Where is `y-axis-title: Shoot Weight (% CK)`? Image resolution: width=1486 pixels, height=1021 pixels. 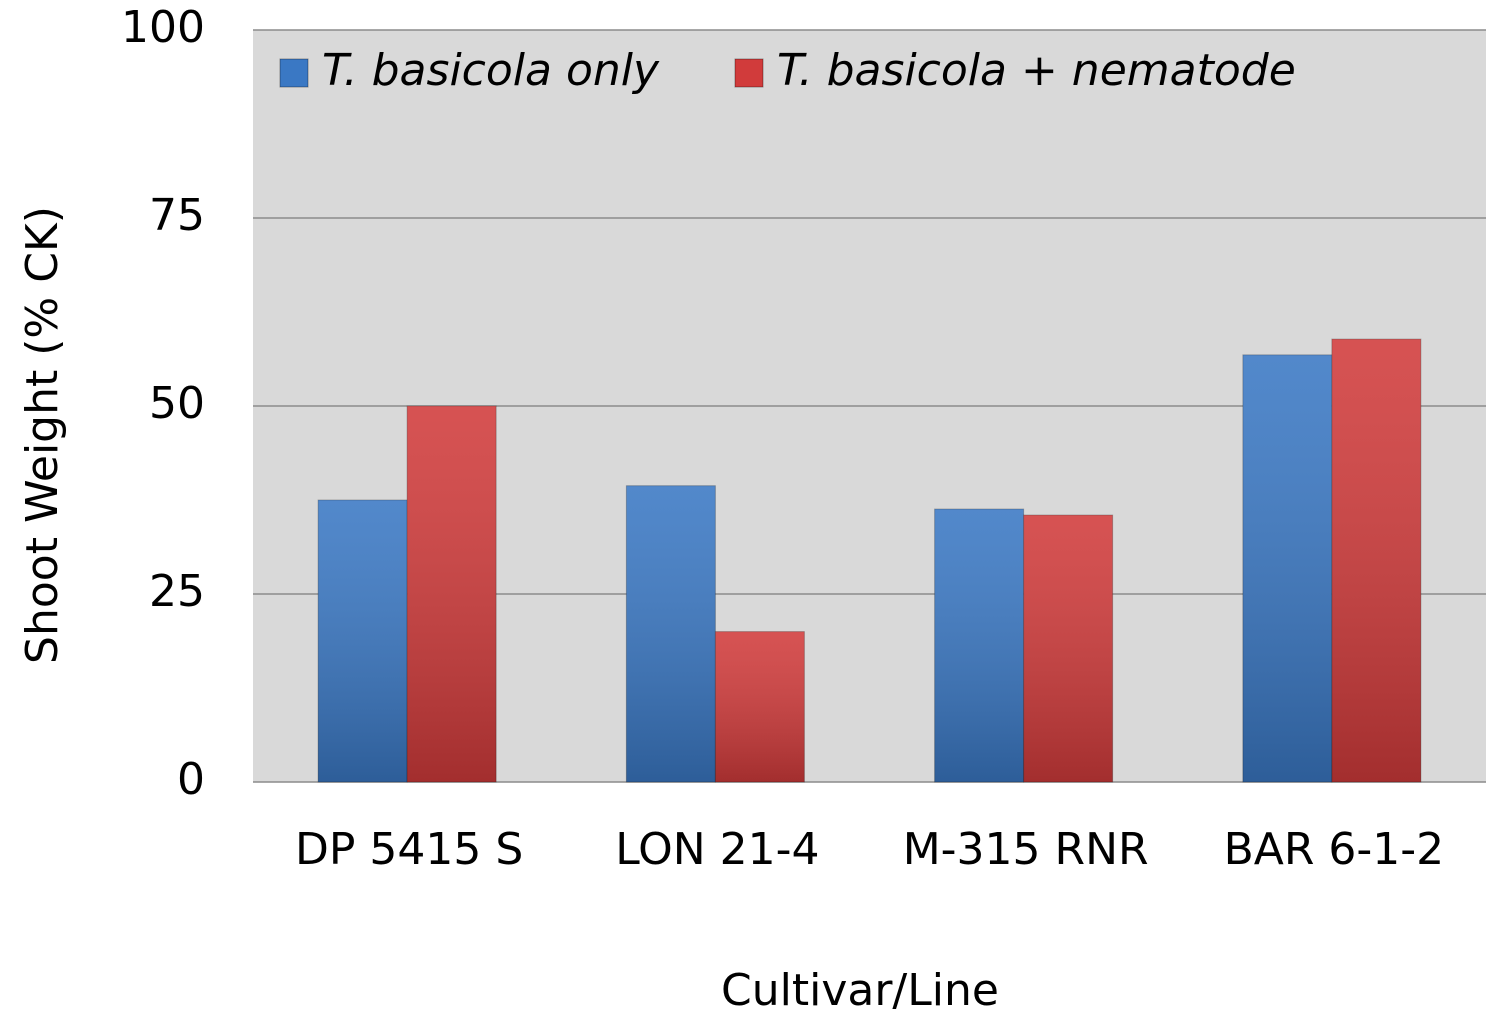 y-axis-title: Shoot Weight (% CK) is located at coordinates (42, 435).